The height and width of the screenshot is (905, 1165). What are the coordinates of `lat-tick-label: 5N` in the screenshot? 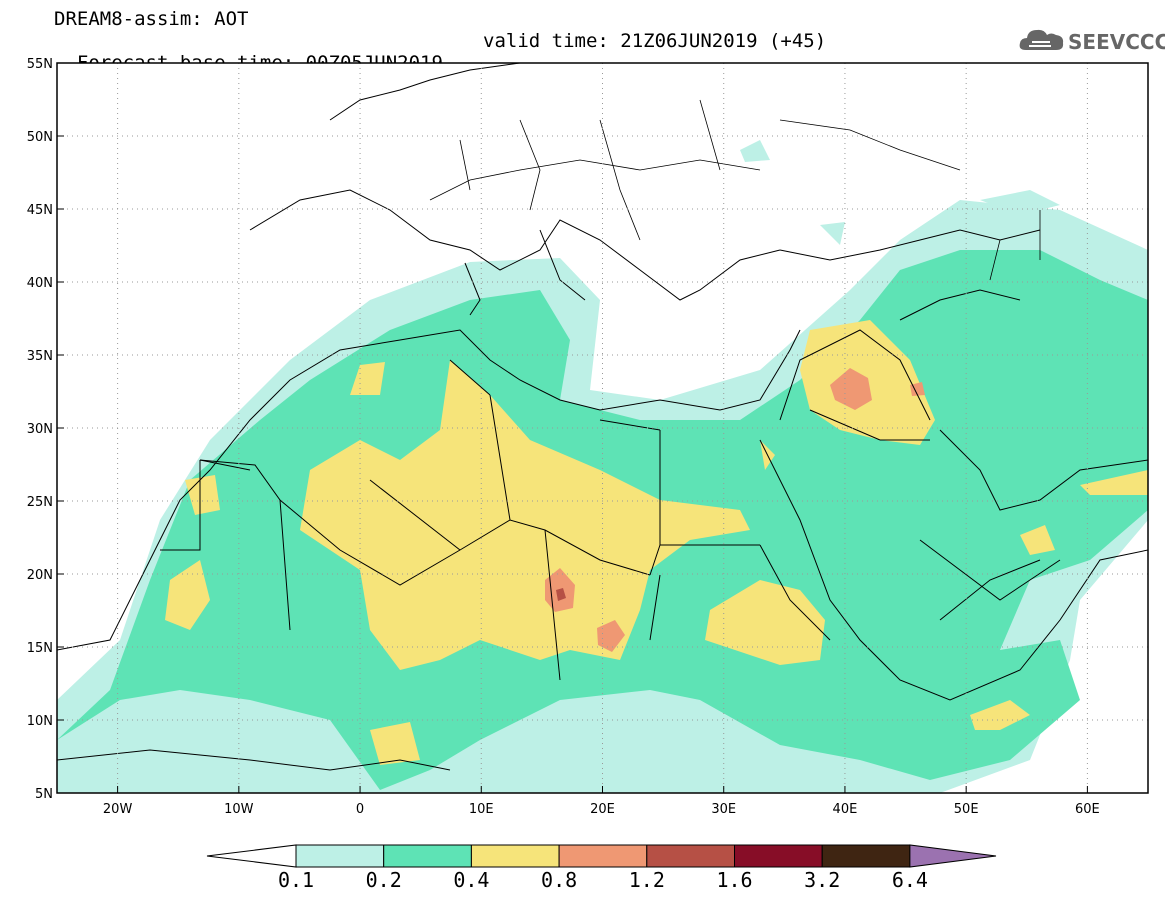 It's located at (44, 794).